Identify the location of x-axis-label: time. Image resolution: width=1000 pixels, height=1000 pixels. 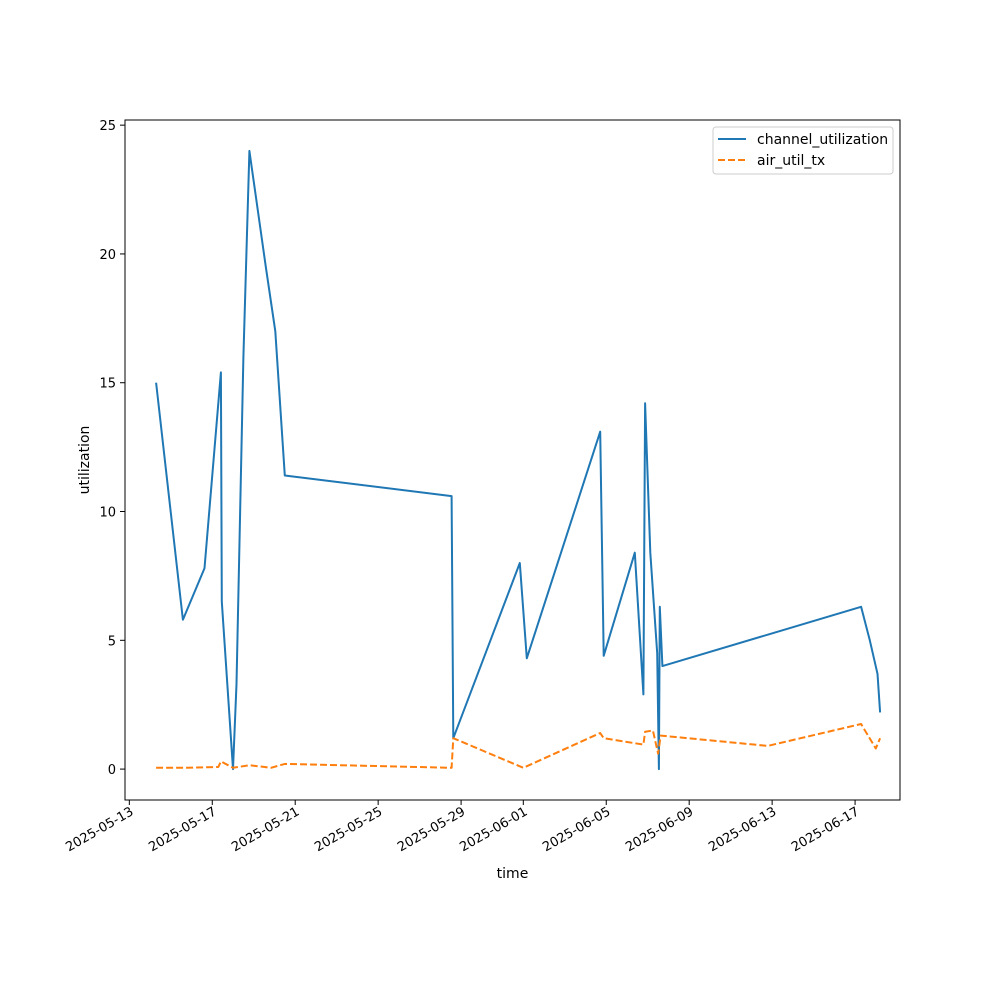
(513, 874).